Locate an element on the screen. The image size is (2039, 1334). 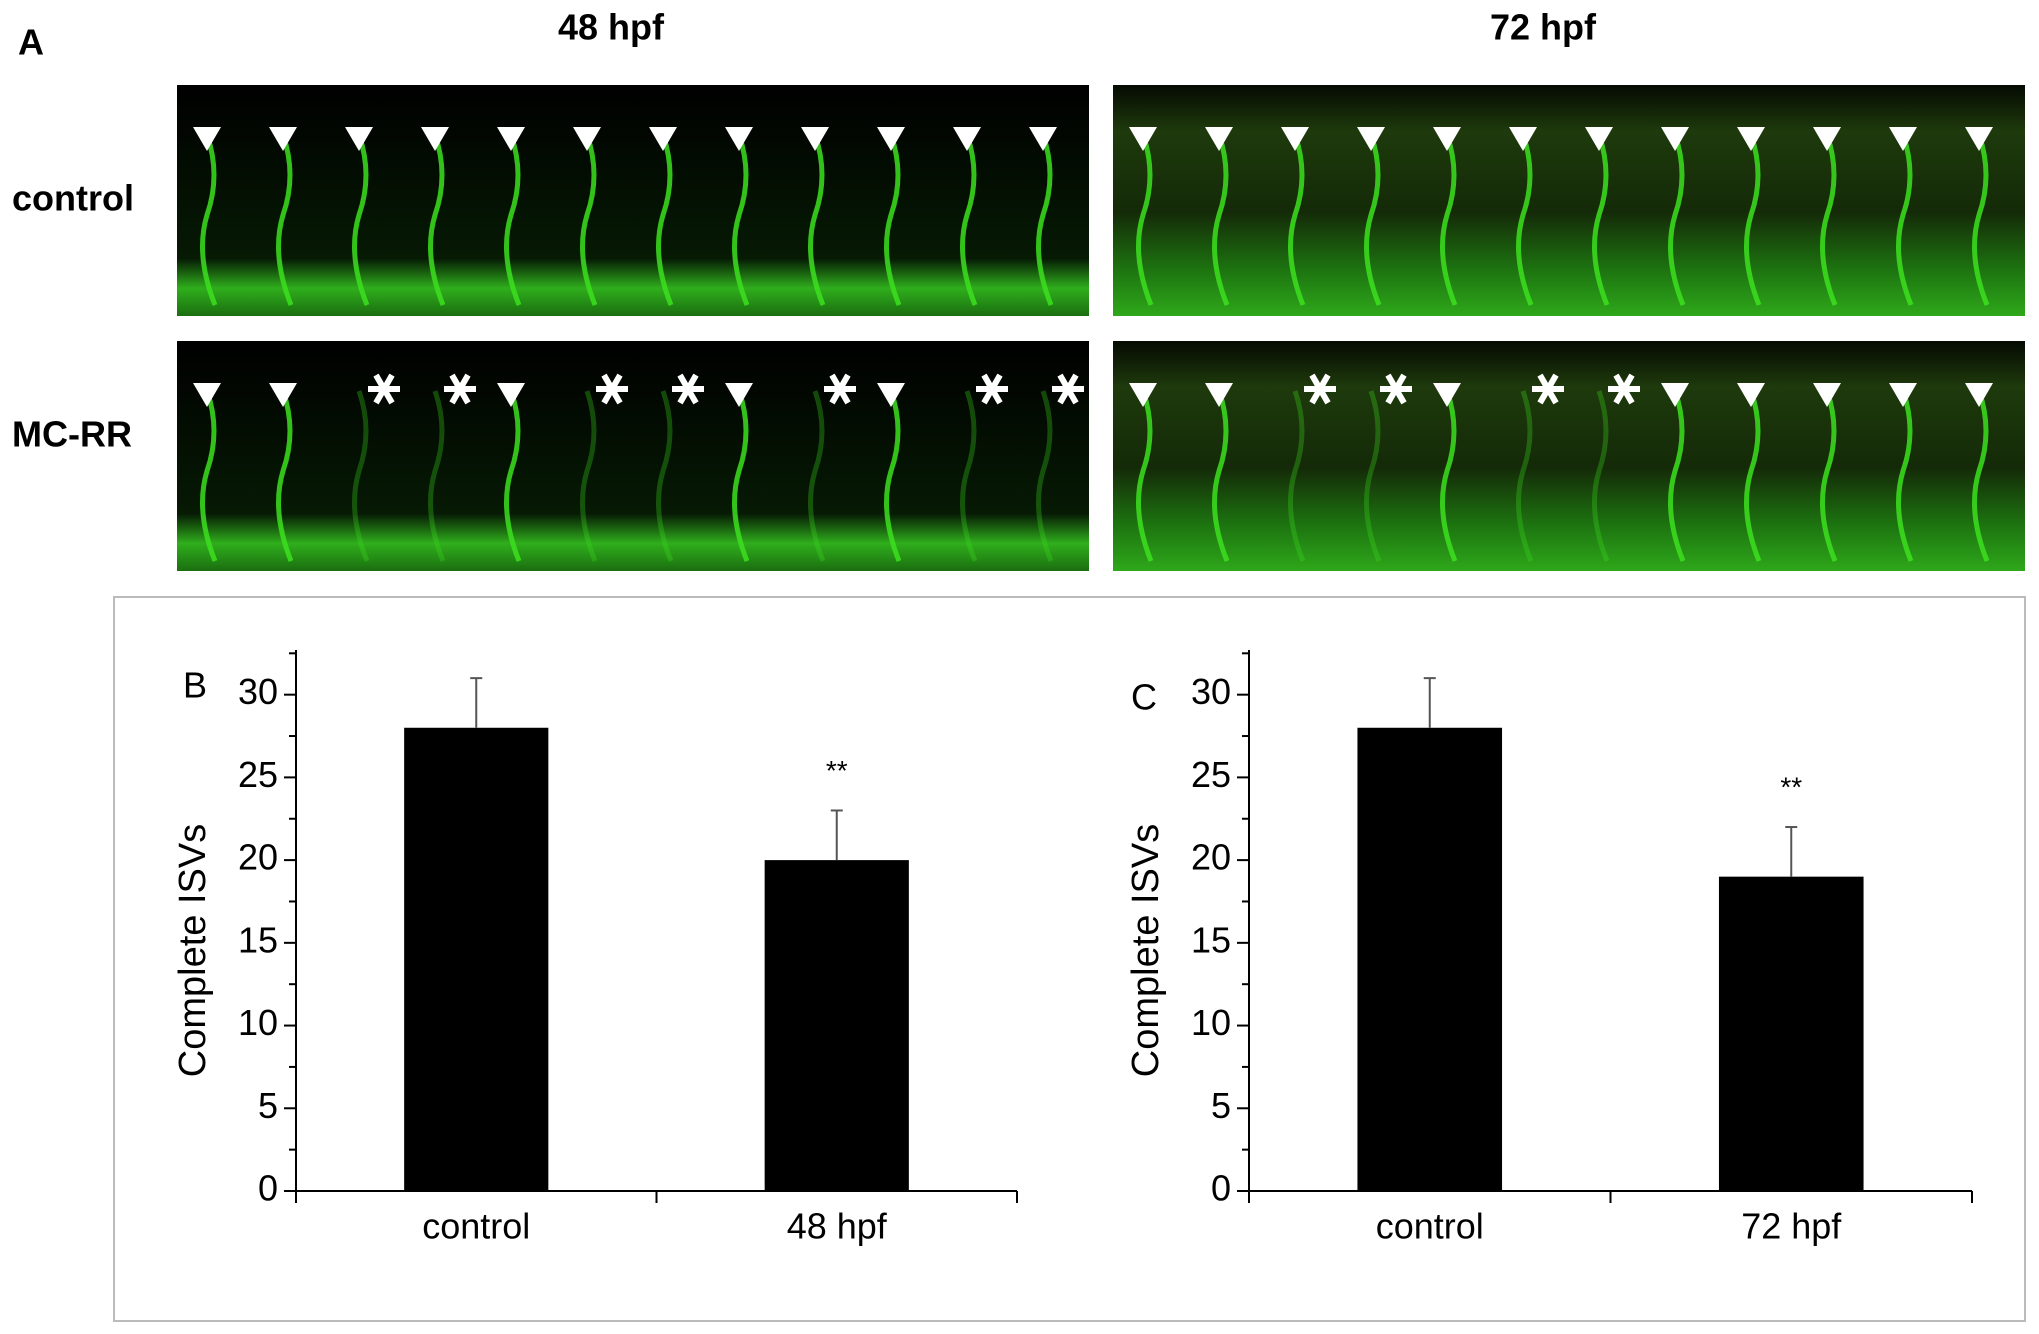
y-tick-label: 5 is located at coordinates (268, 1105).